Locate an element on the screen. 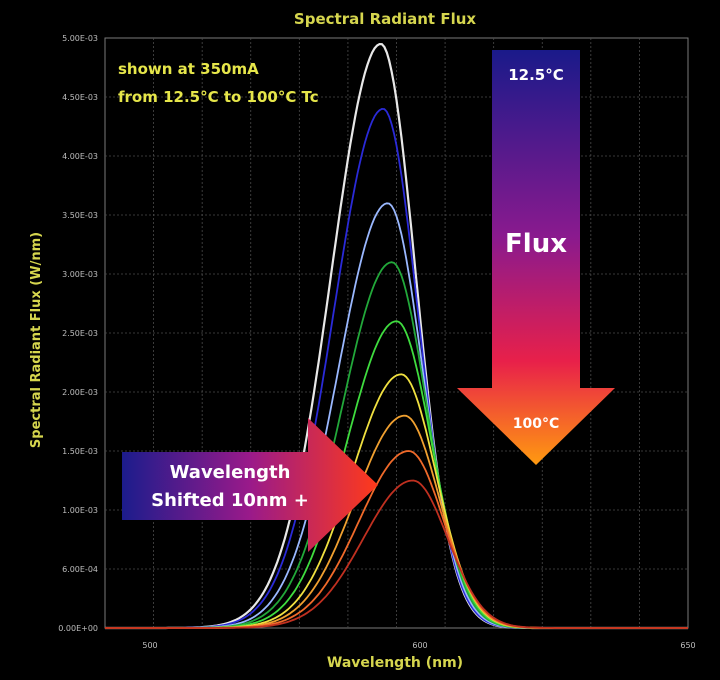  x-tick-label: 500 is located at coordinates (149, 645).